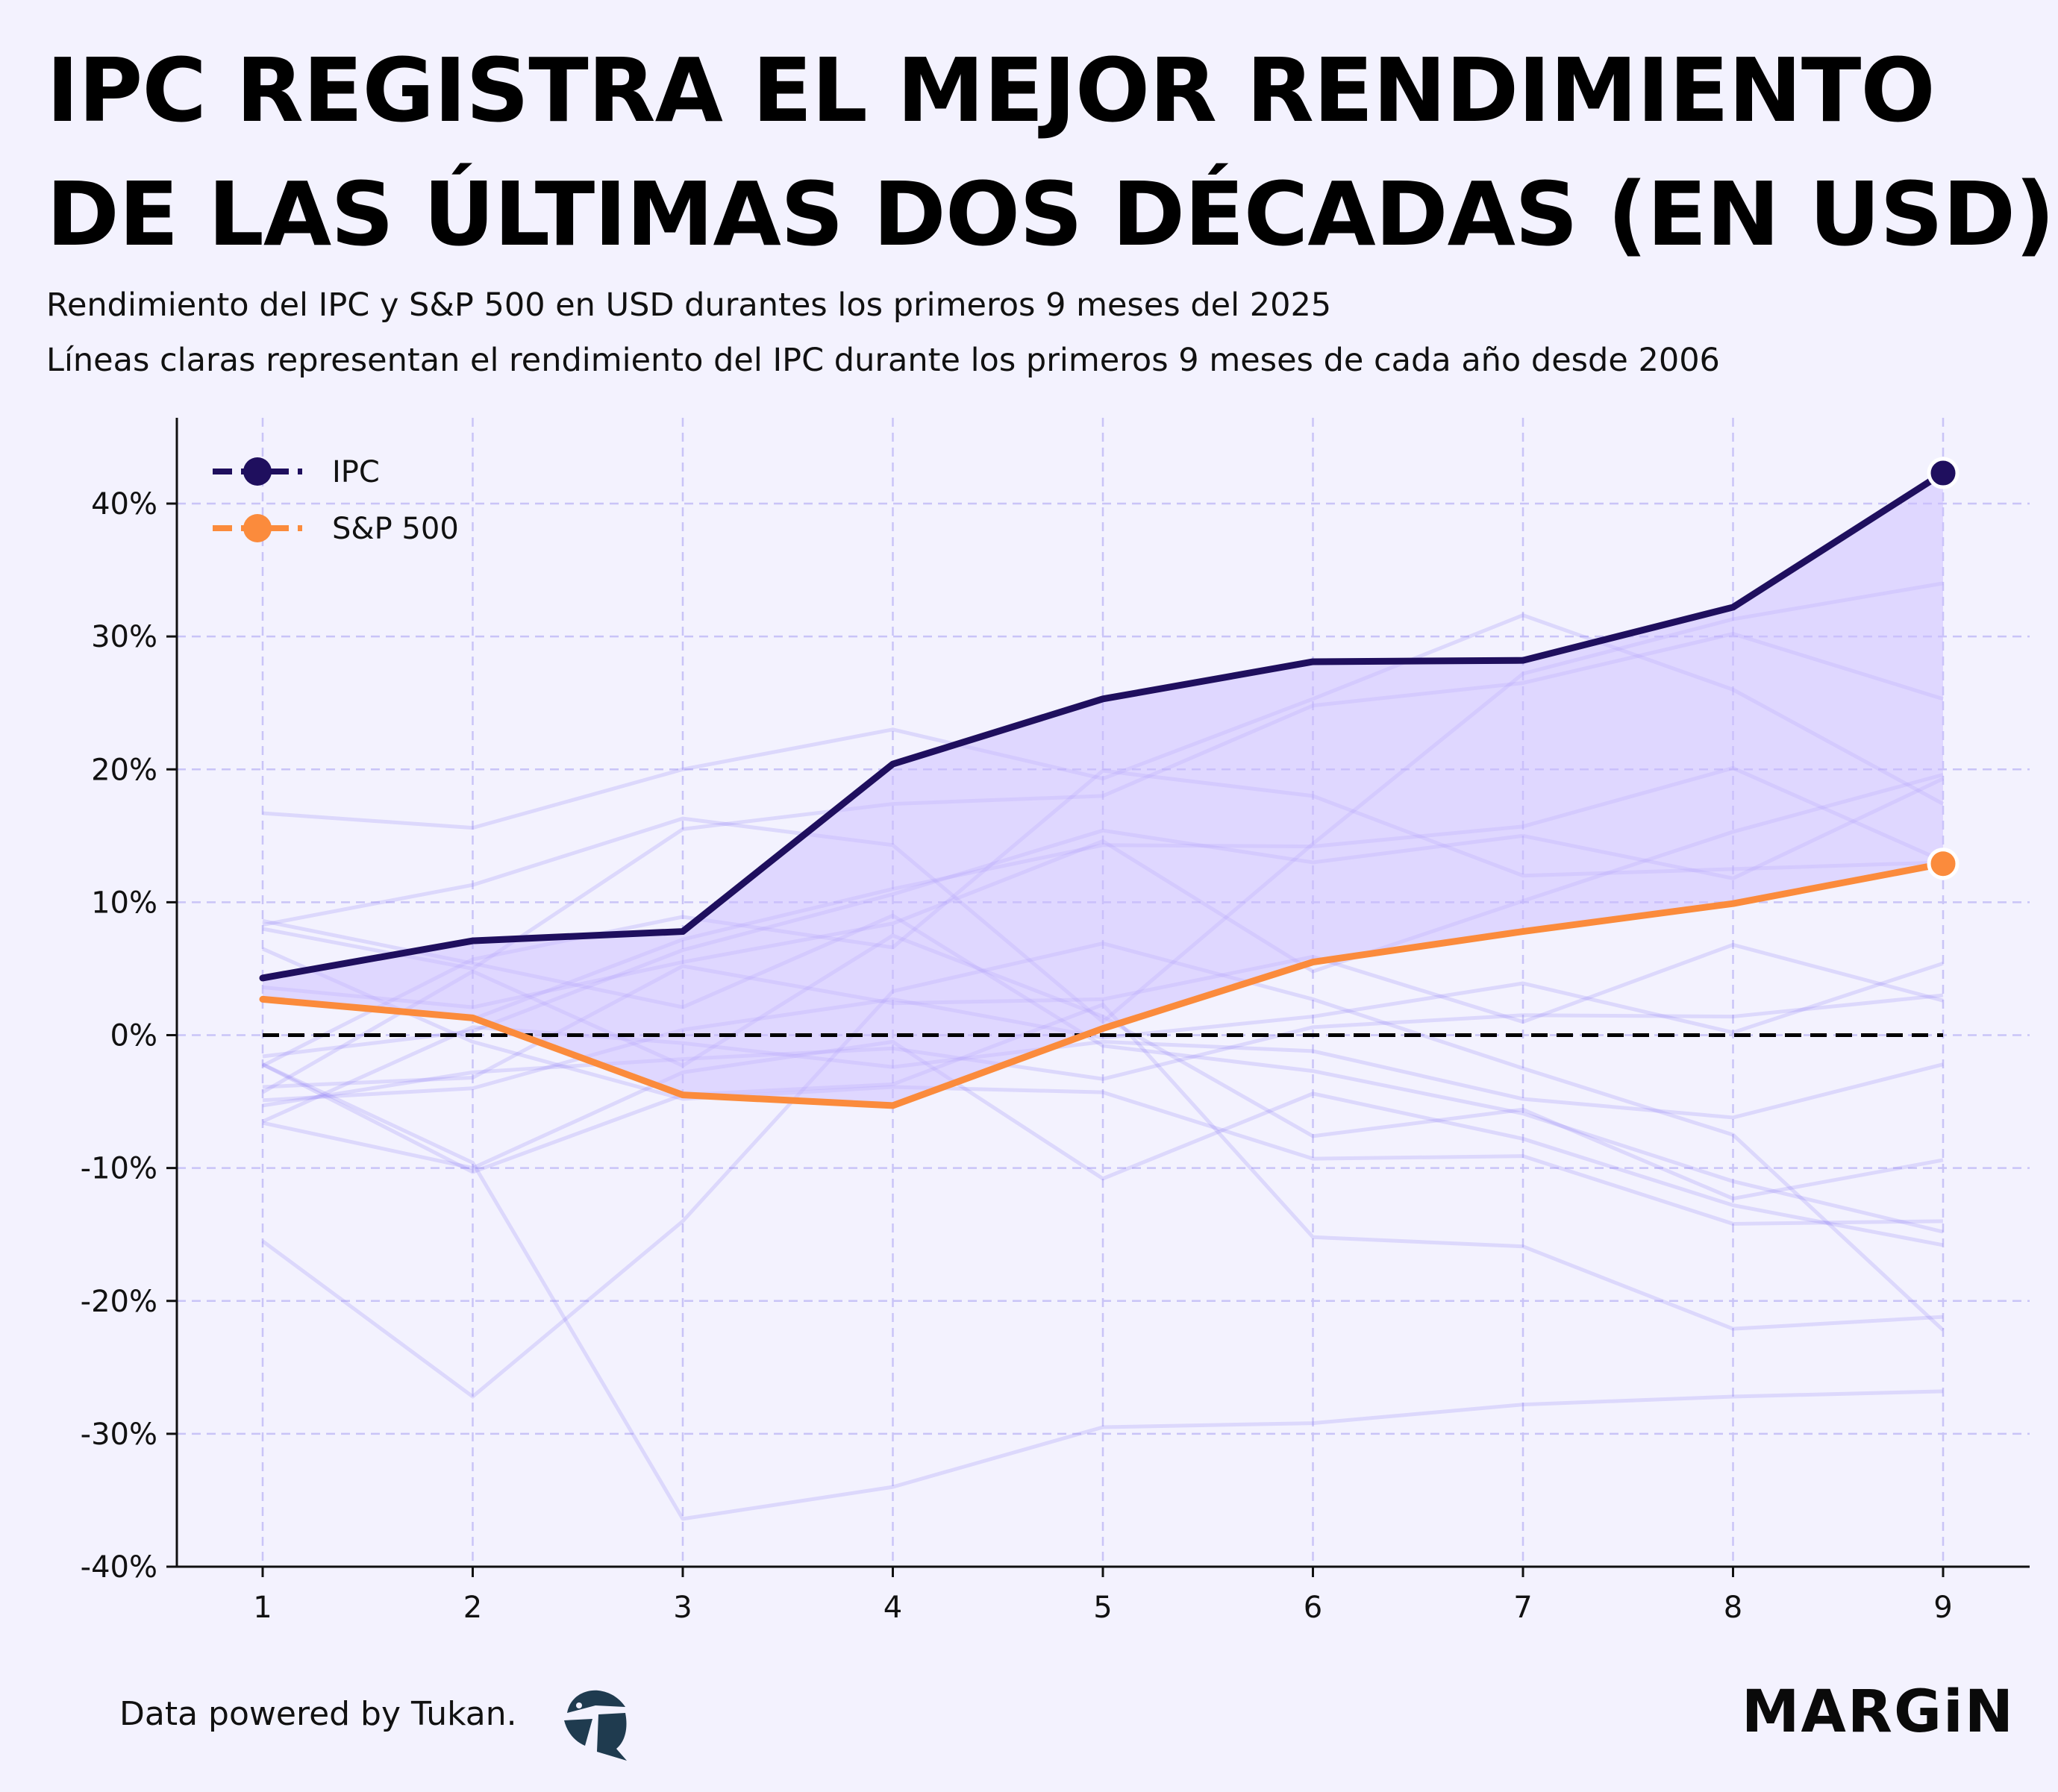  Describe the element at coordinates (395, 529) in the screenshot. I see `legend-sp500-label: S&P 500` at that location.